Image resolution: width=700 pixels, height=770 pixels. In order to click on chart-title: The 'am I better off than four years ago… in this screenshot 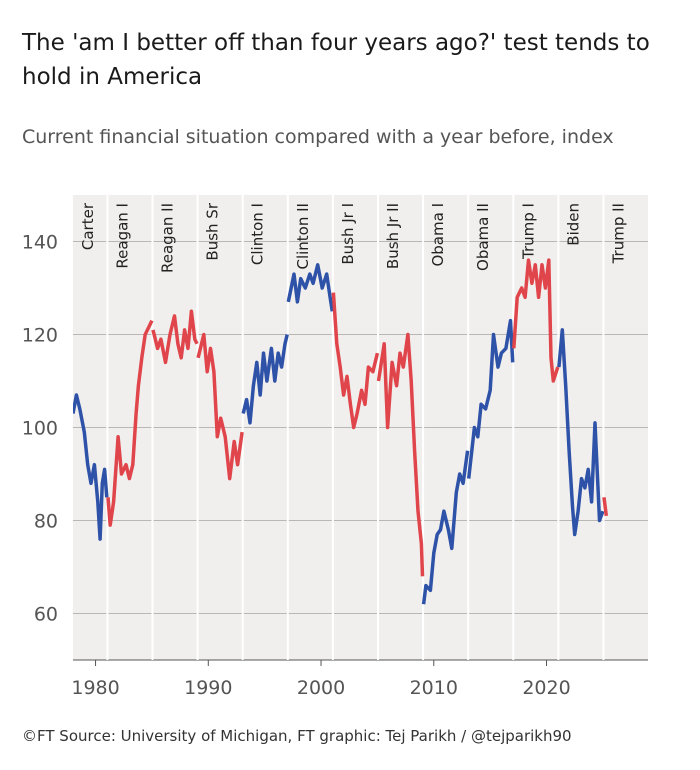, I will do `click(336, 60)`.